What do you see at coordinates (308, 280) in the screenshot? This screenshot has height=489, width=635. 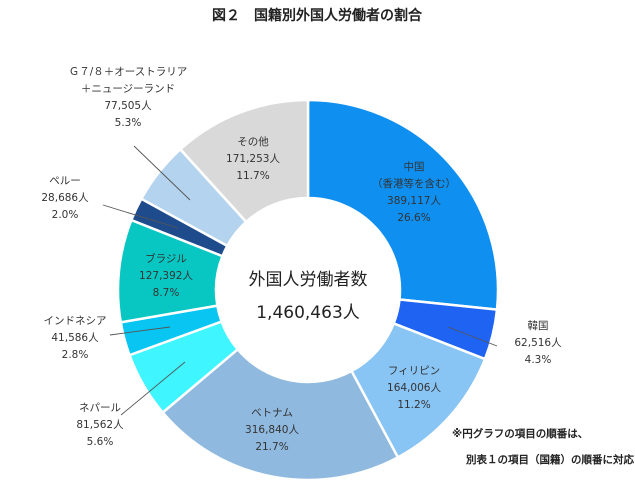 I see `center-title: 外国人労働者数` at bounding box center [308, 280].